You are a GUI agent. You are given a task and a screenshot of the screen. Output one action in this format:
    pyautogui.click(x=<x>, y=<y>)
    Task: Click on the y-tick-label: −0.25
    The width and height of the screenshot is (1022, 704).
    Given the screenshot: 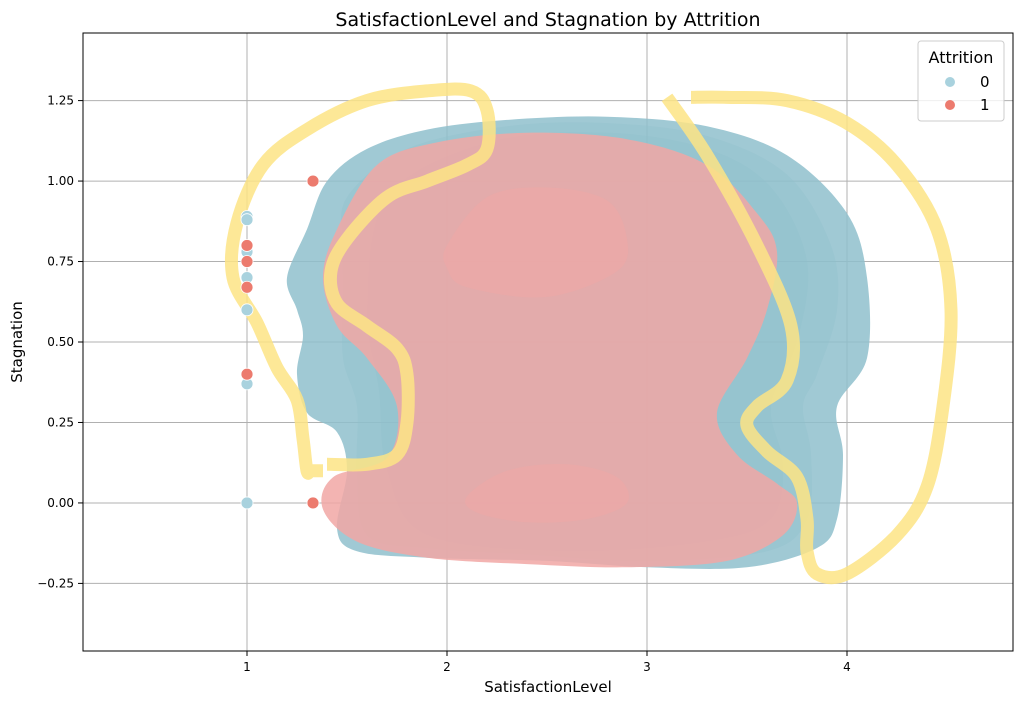 What is the action you would take?
    pyautogui.click(x=55, y=583)
    